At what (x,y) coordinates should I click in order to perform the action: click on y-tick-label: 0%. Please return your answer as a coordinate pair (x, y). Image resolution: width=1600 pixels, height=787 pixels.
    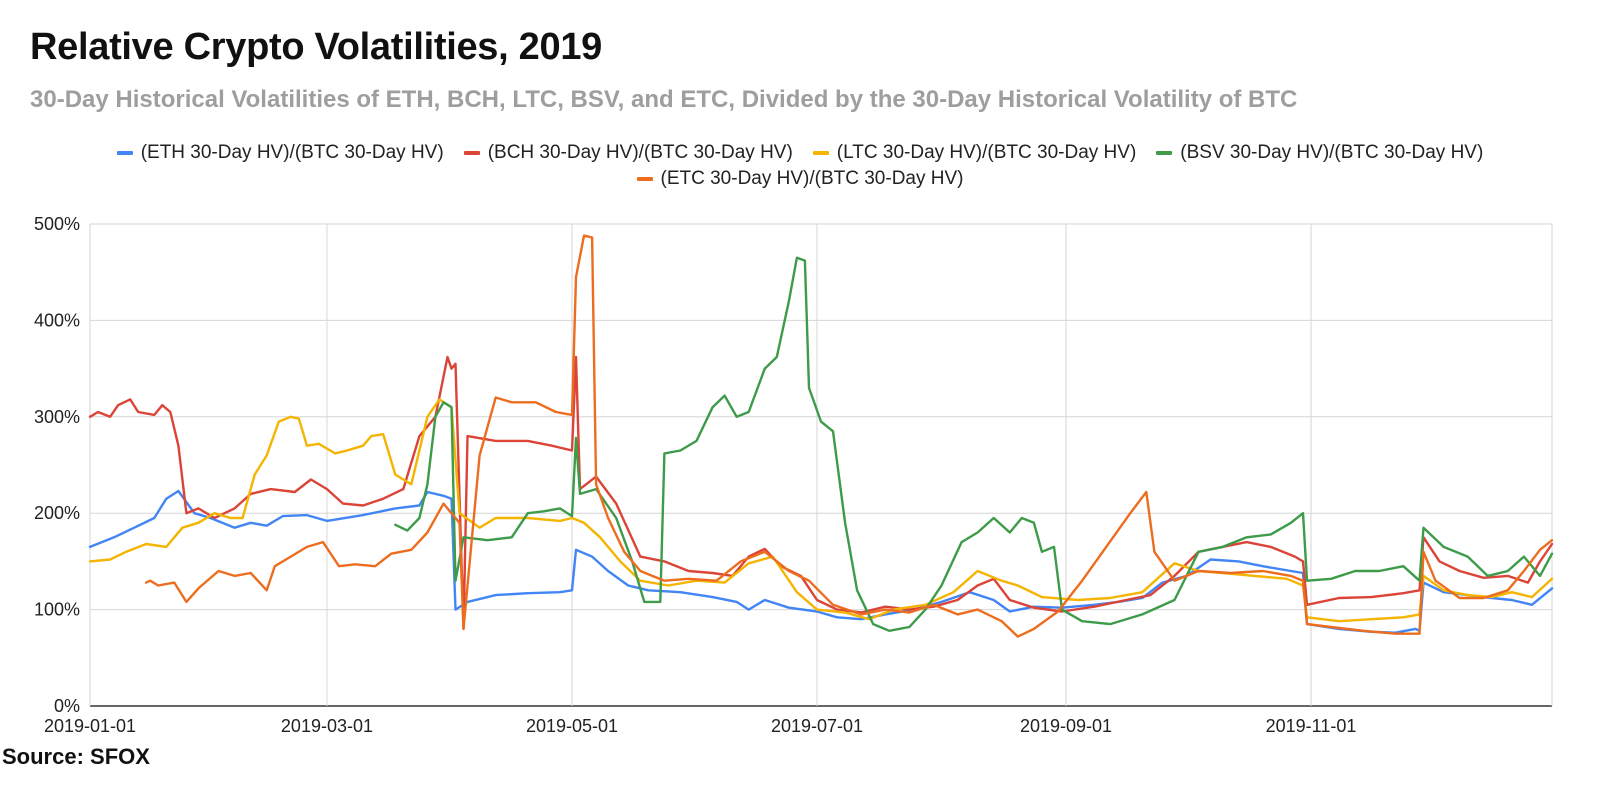
    Looking at the image, I should click on (67, 706).